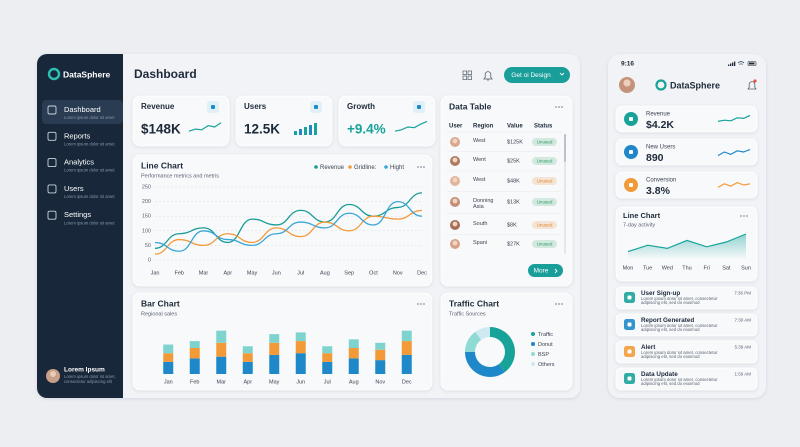 The height and width of the screenshot is (447, 800). What do you see at coordinates (467, 314) in the screenshot?
I see `chart-subtitle: Traffic Sources` at bounding box center [467, 314].